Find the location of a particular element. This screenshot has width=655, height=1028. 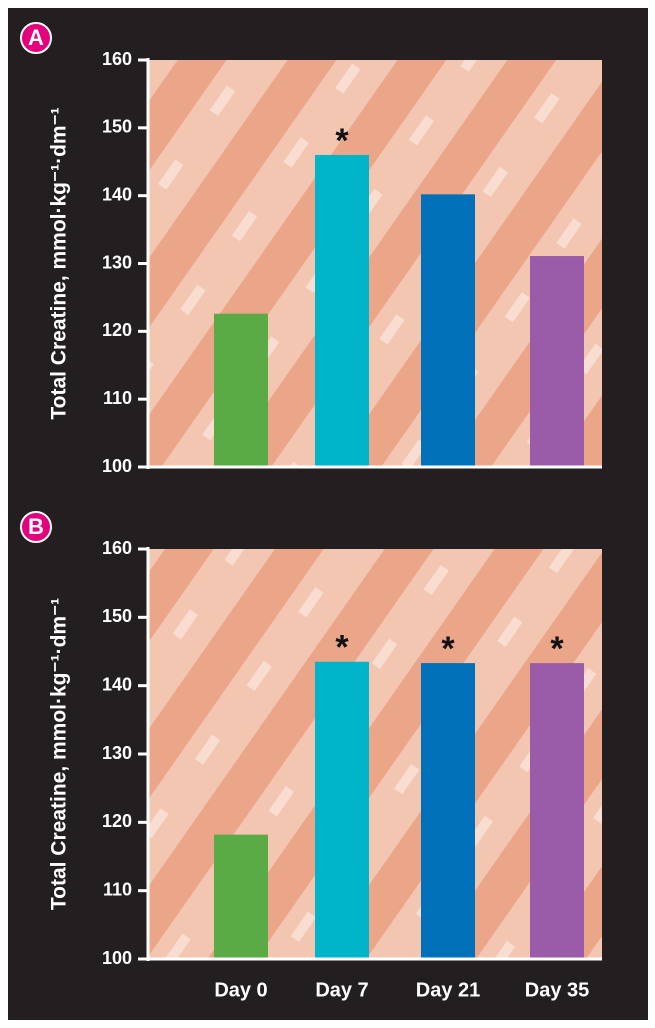

x-tick-label: Day 7 is located at coordinates (341, 990).